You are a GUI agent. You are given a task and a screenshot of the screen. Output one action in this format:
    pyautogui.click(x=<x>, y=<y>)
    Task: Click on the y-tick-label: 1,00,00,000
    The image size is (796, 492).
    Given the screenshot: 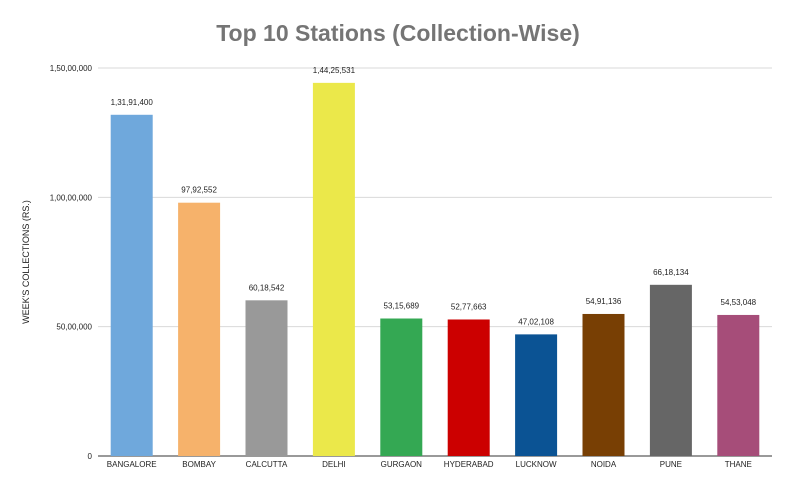 What is the action you would take?
    pyautogui.click(x=71, y=197)
    